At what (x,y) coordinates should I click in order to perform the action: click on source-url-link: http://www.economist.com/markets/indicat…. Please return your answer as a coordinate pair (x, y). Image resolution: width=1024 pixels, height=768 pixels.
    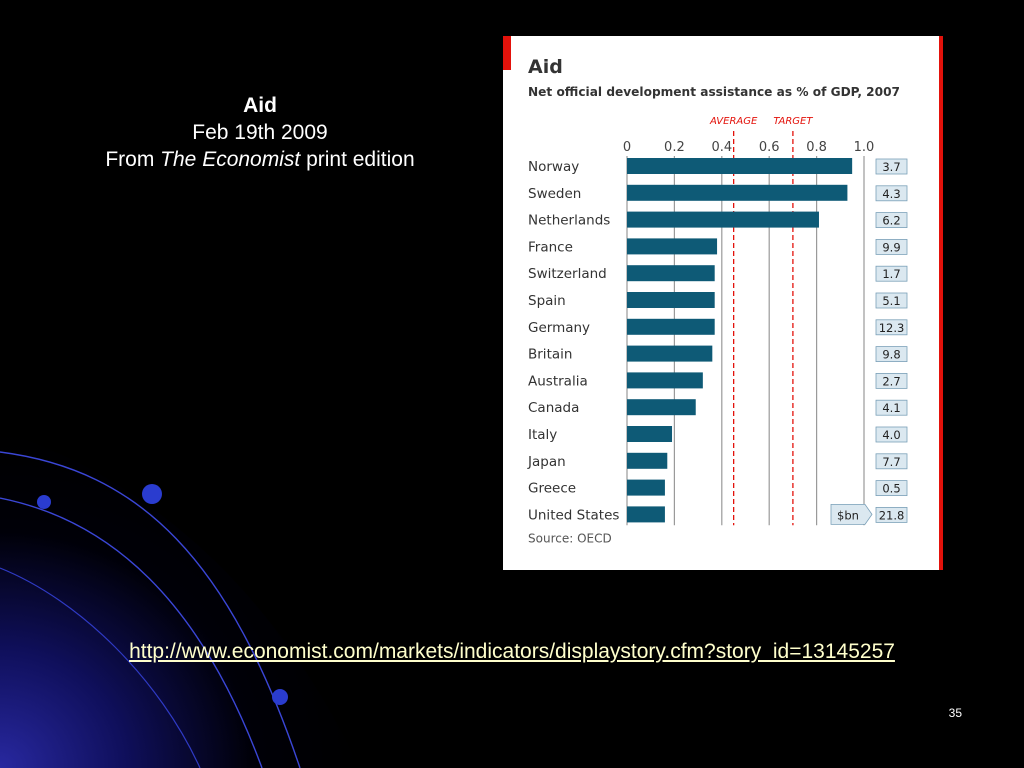
    Looking at the image, I should click on (512, 651).